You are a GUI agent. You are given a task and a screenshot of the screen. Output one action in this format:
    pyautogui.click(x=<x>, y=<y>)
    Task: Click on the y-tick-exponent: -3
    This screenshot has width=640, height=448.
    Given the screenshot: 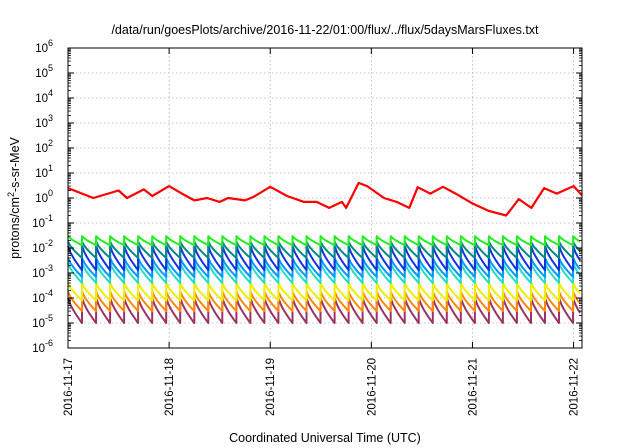 What is the action you would take?
    pyautogui.click(x=49, y=268)
    